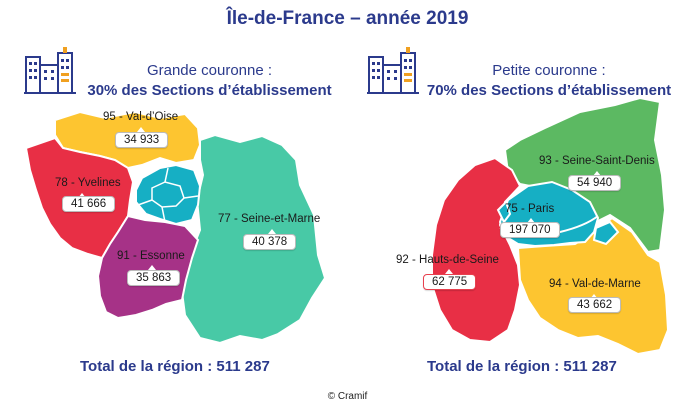  I want to click on dept-92-value: 62 775, so click(450, 282).